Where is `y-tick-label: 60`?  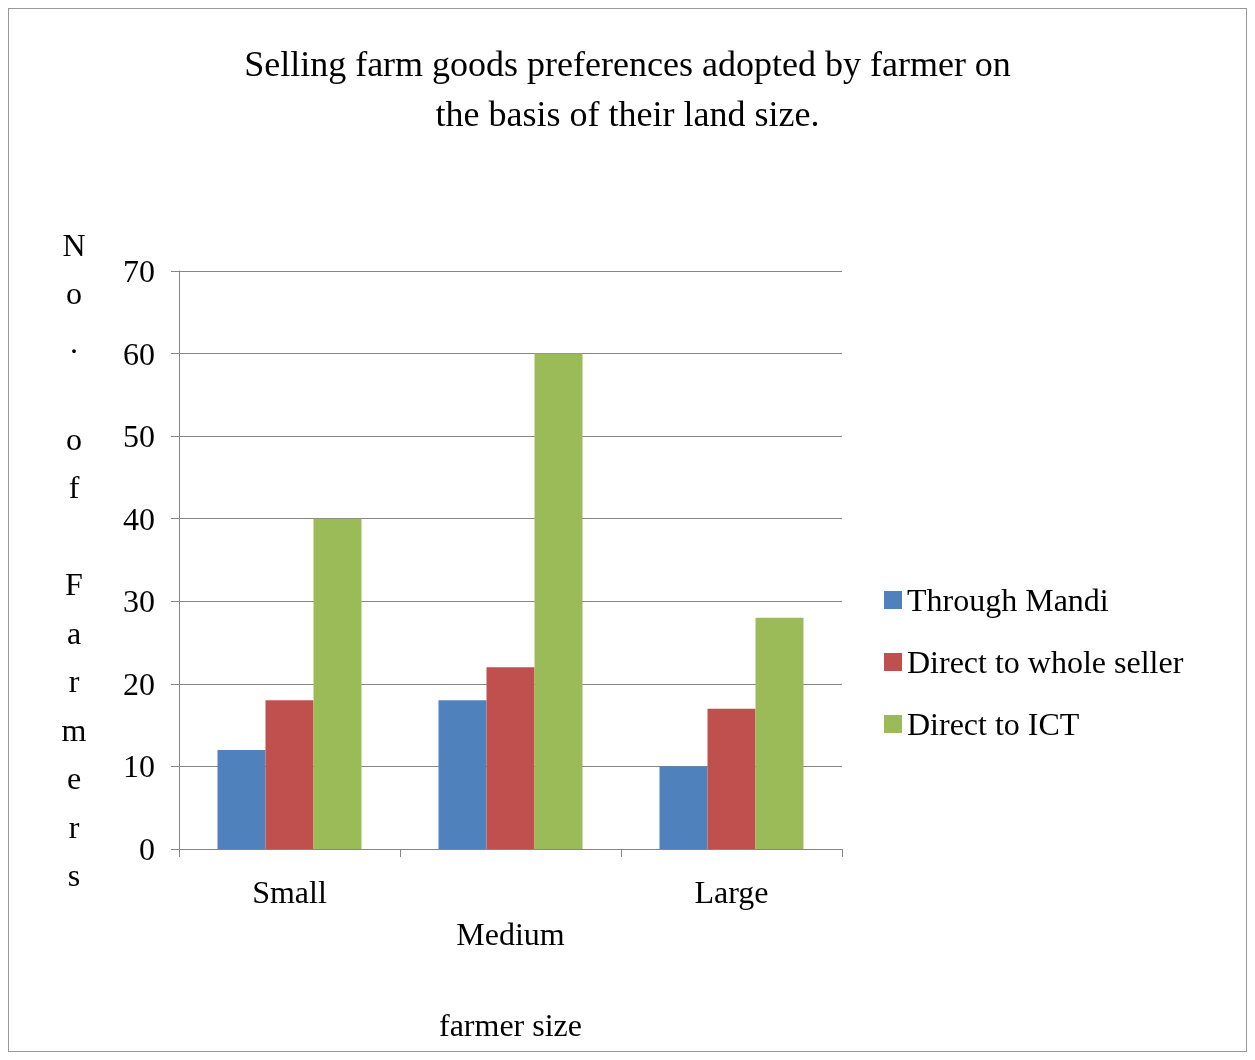 y-tick-label: 60 is located at coordinates (139, 353).